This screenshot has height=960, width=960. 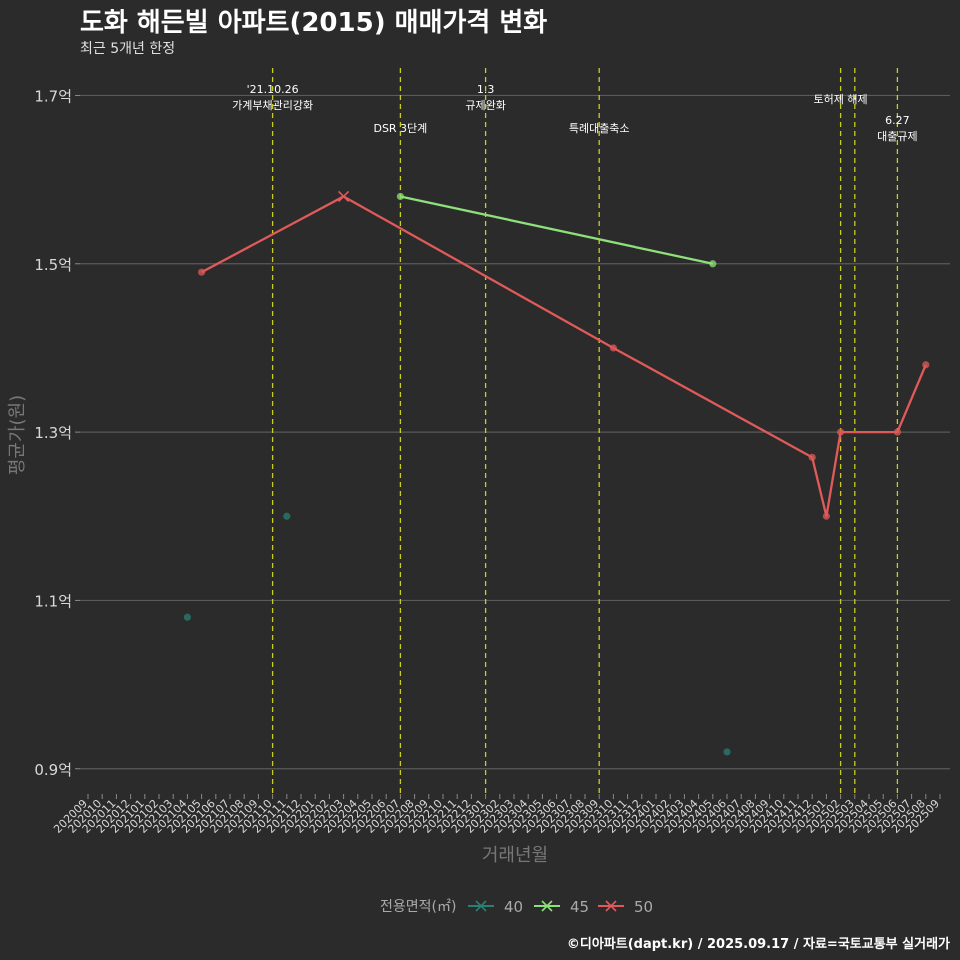 I want to click on annotation-label: 특례대출축소, so click(x=599, y=128).